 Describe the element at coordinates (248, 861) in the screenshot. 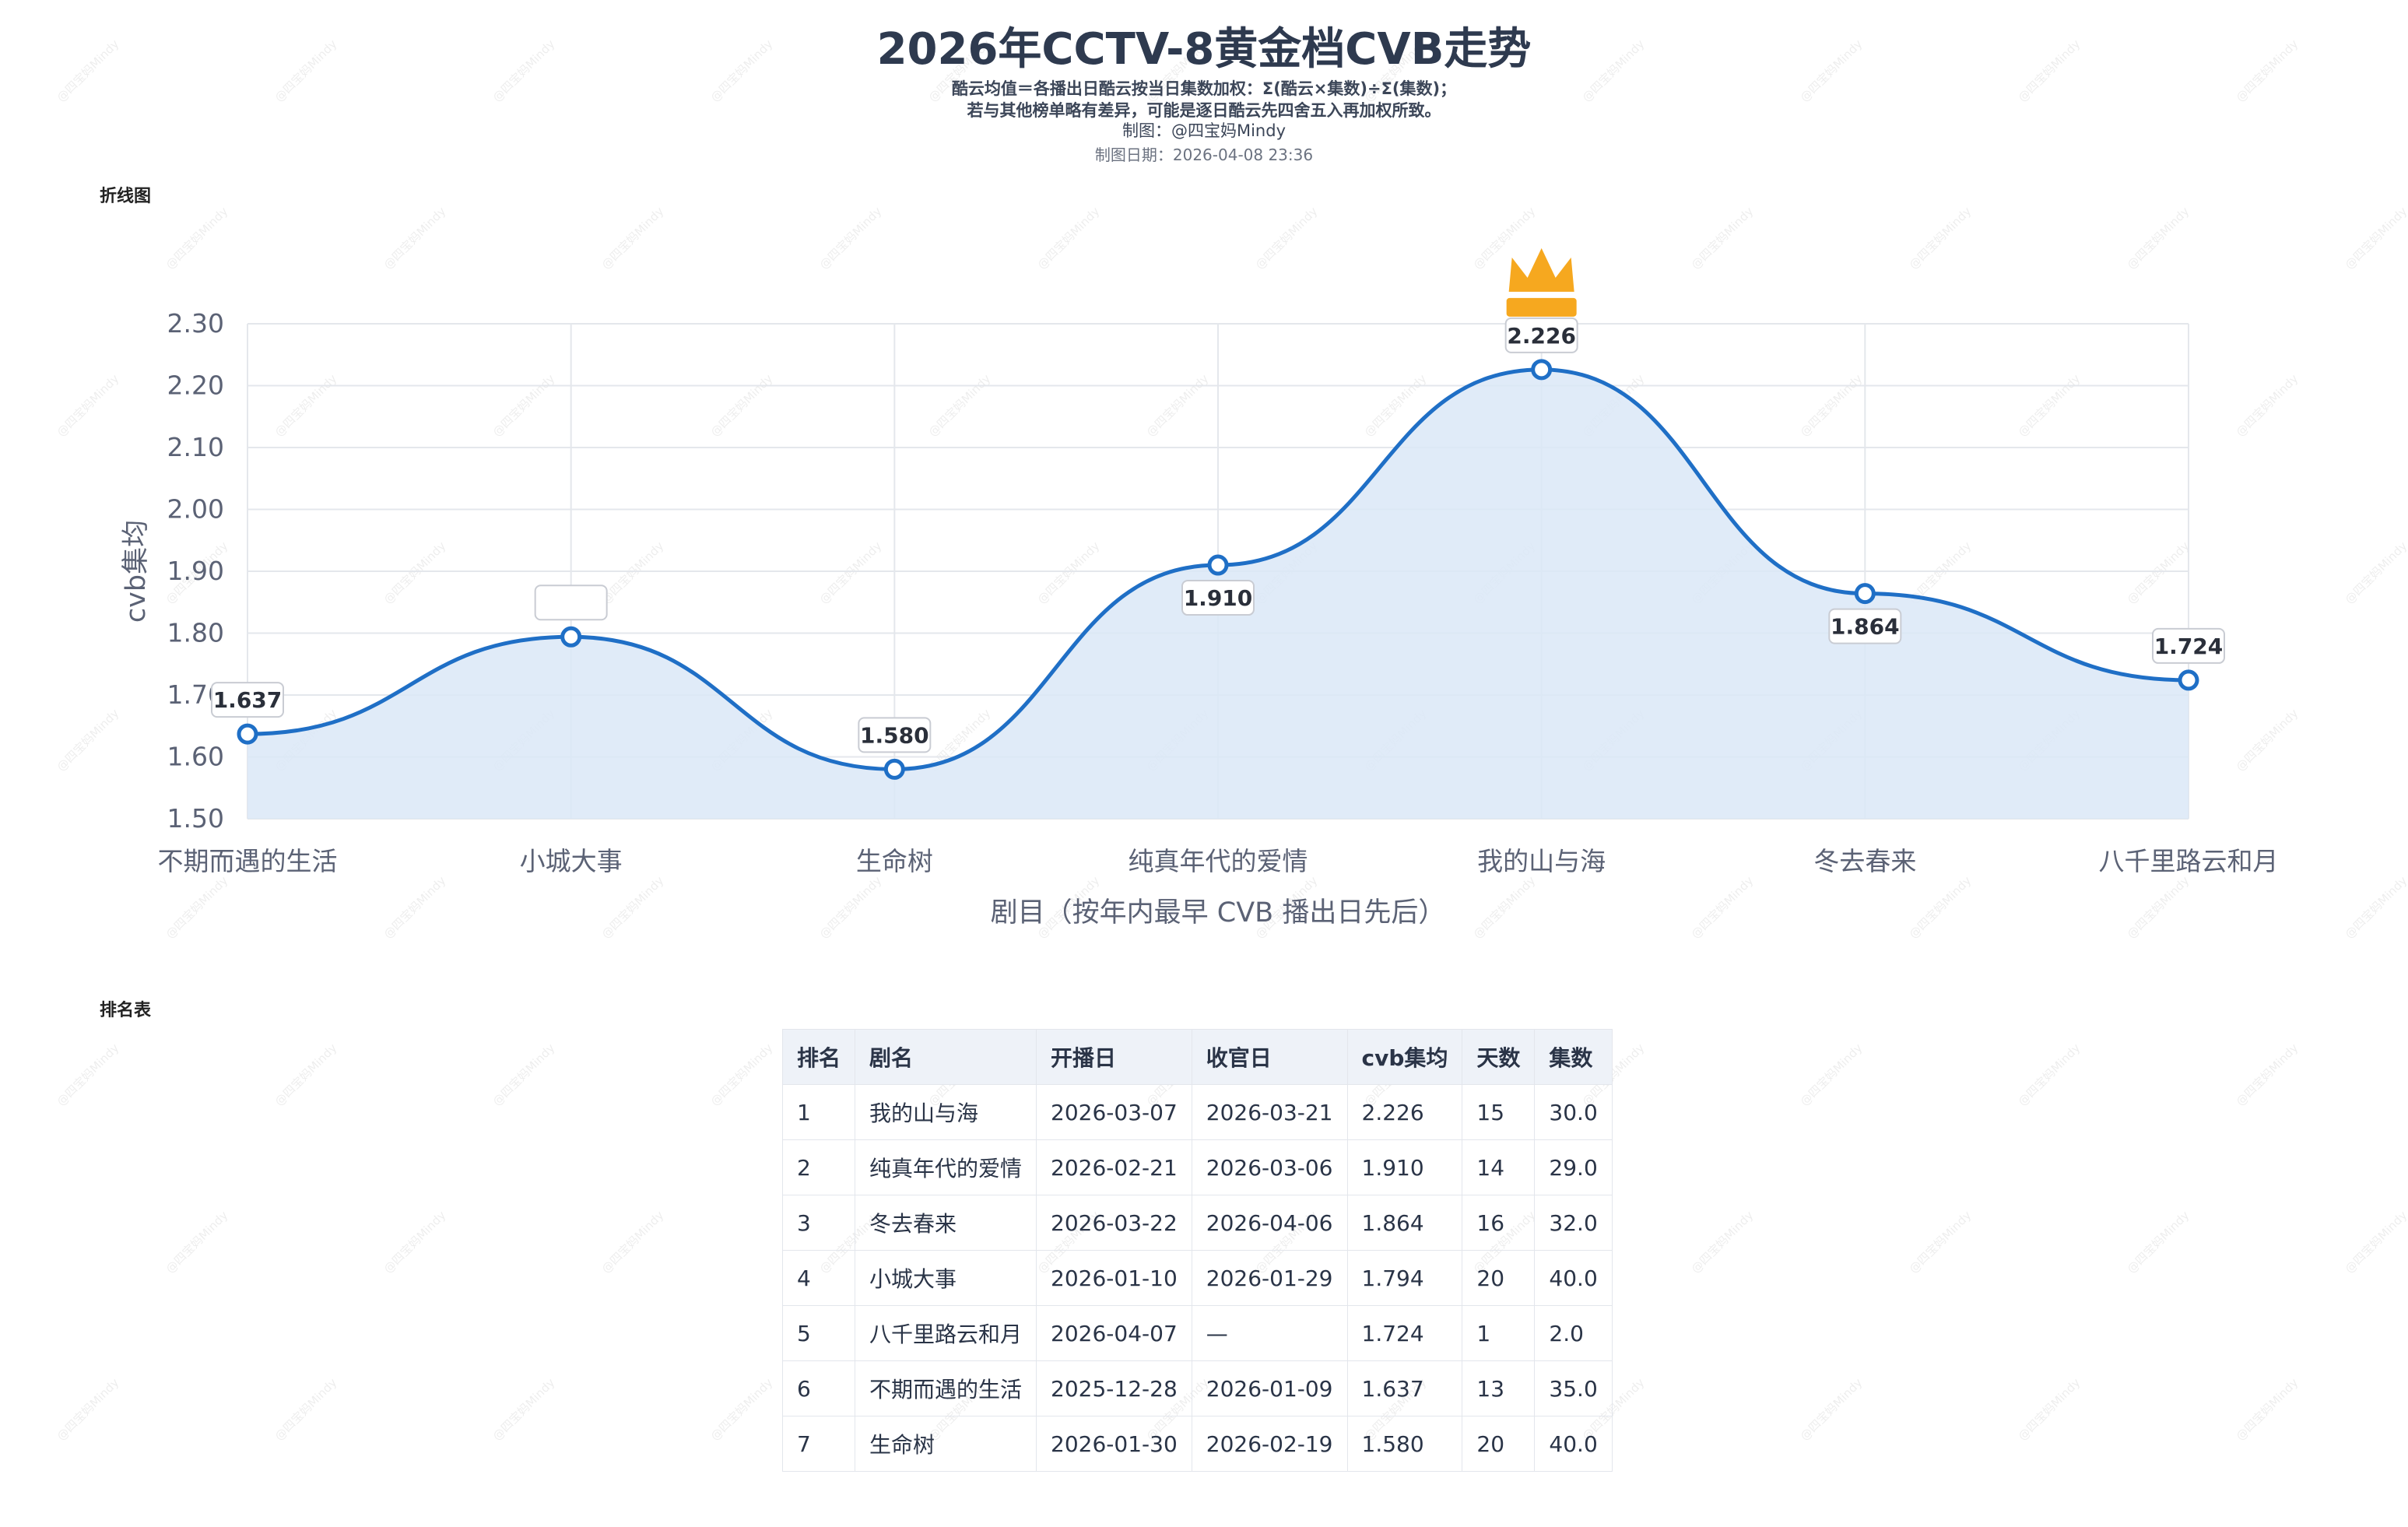

I see `x-tick-label: 不期而遇的生活` at that location.